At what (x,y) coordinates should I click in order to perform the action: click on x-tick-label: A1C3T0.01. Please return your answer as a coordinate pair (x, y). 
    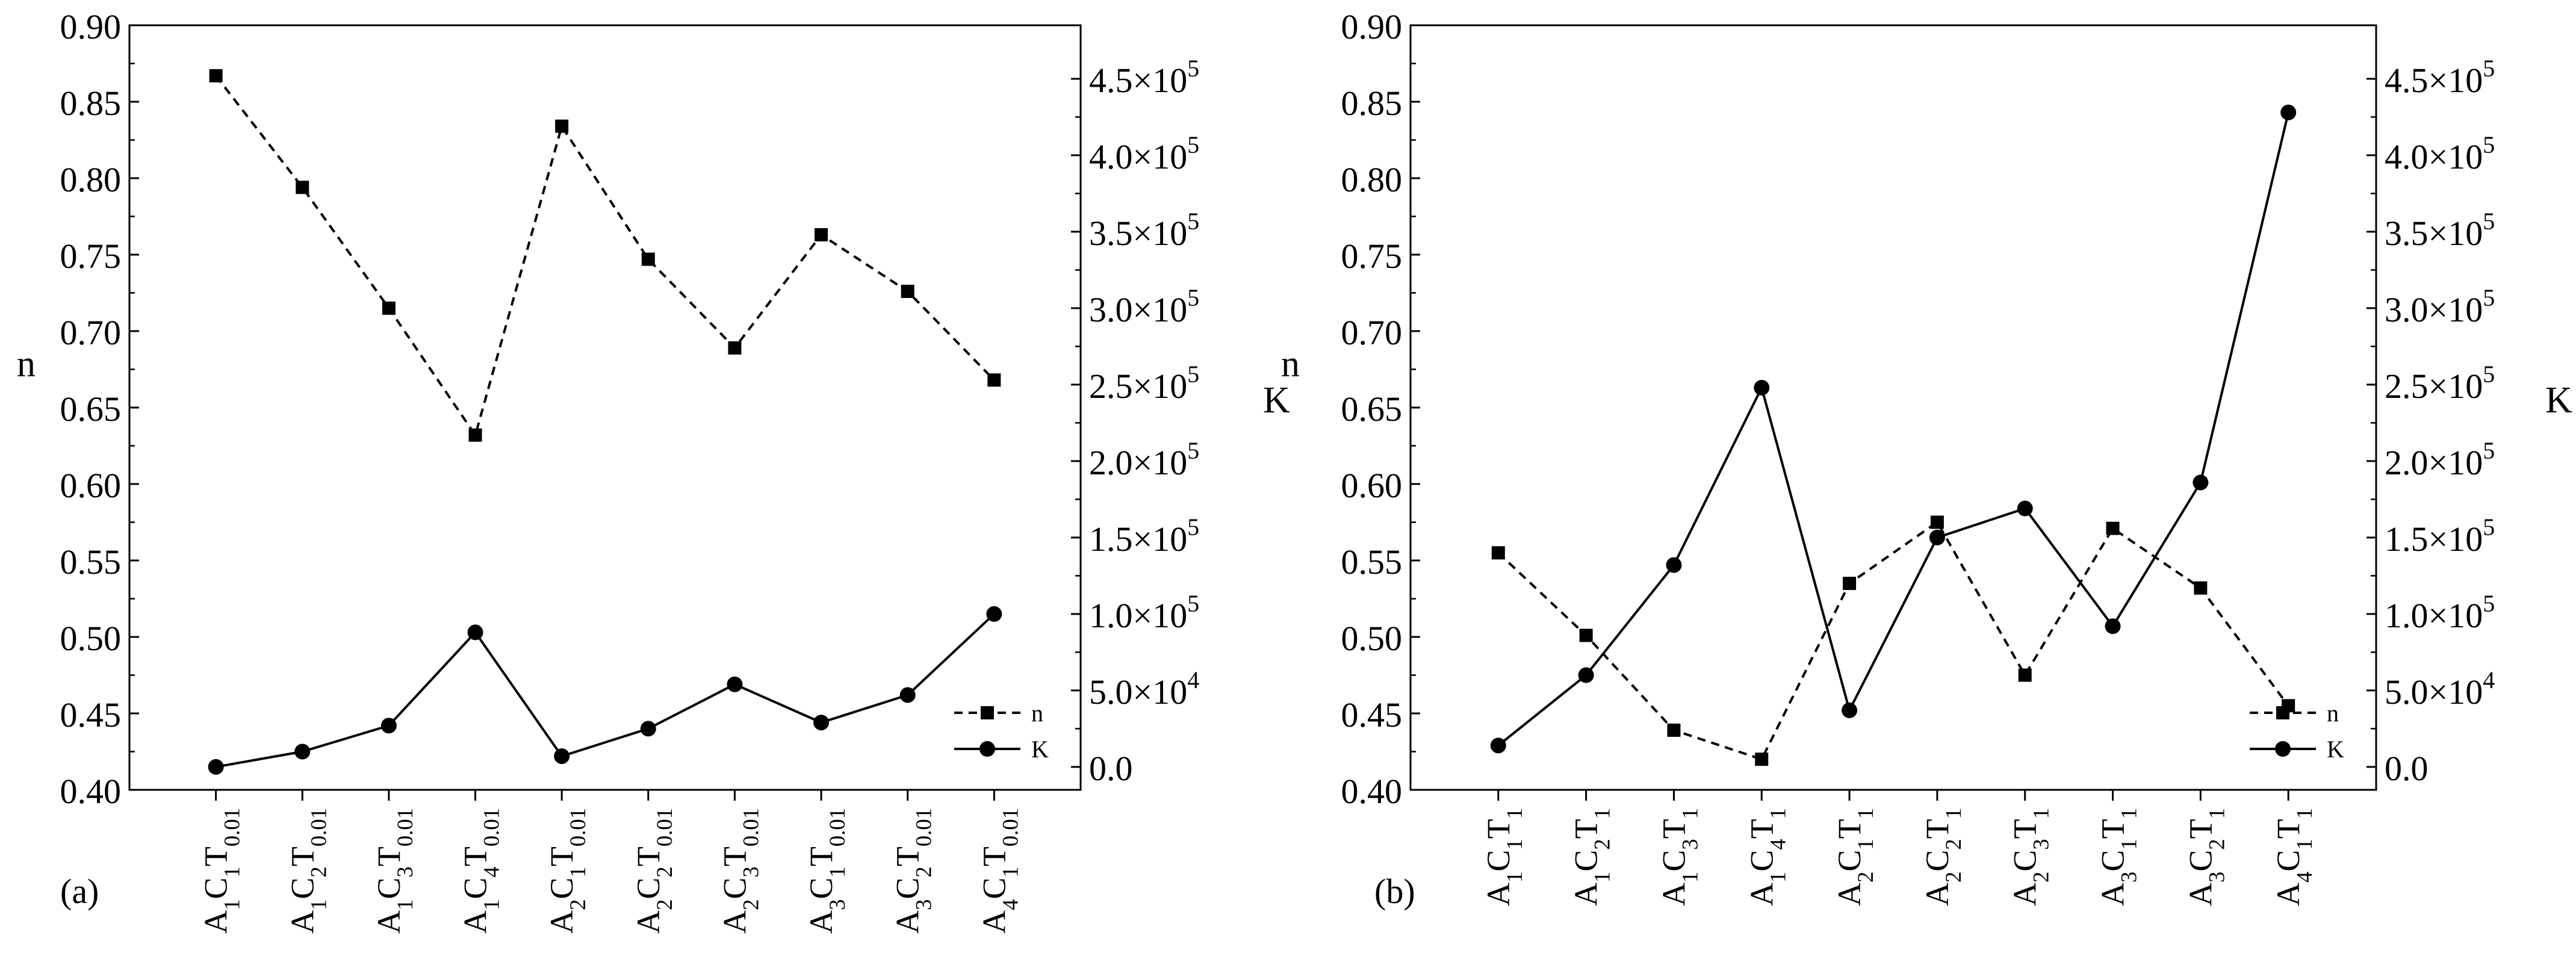
    Looking at the image, I should click on (394, 871).